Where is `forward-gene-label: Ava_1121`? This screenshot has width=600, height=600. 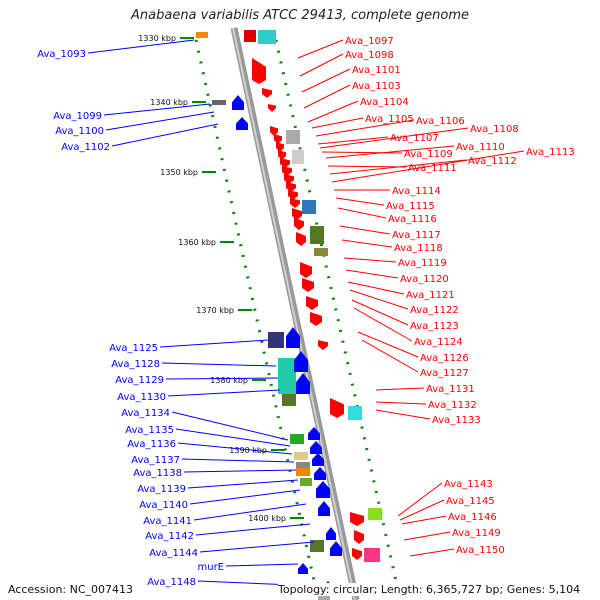
forward-gene-label: Ava_1121 is located at coordinates (430, 295).